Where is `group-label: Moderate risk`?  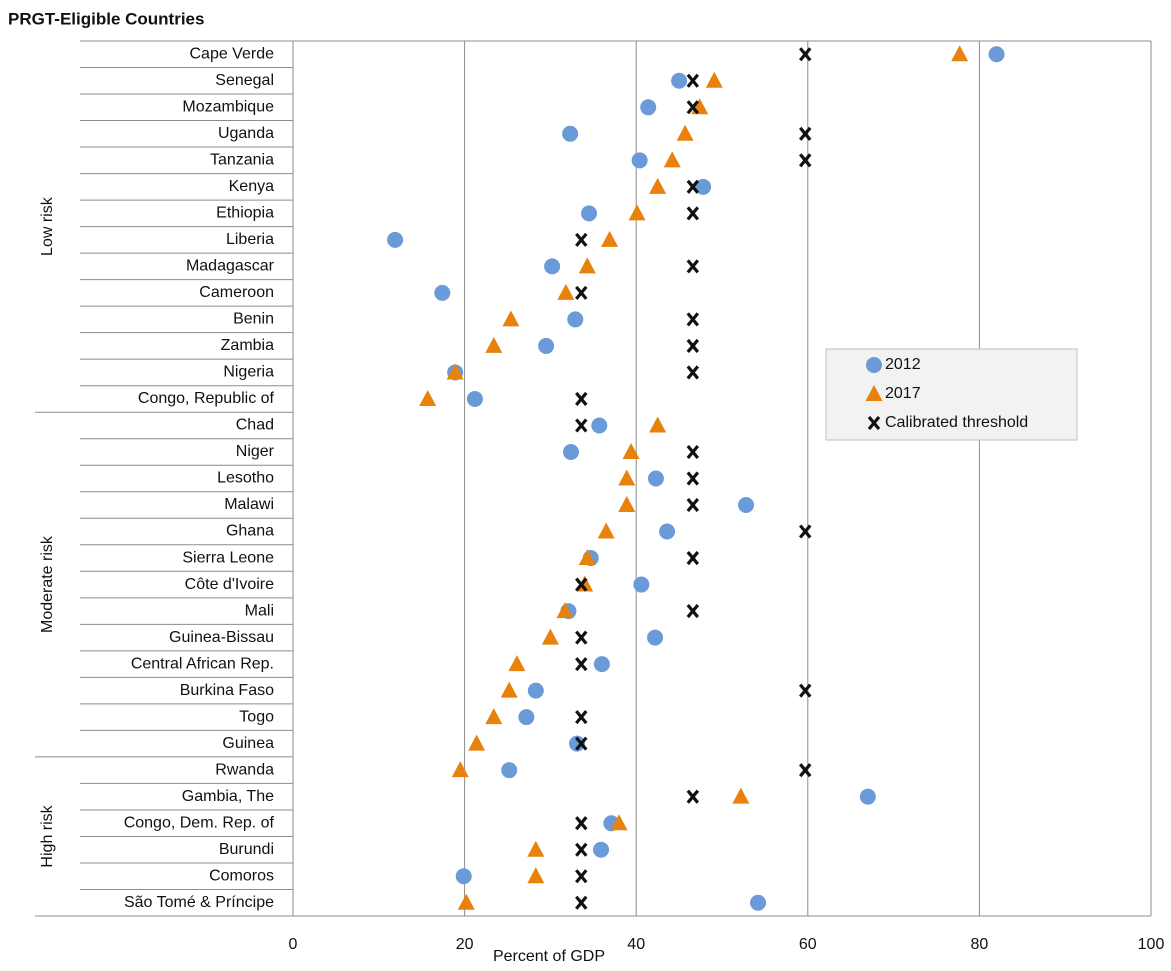 group-label: Moderate risk is located at coordinates (47, 584).